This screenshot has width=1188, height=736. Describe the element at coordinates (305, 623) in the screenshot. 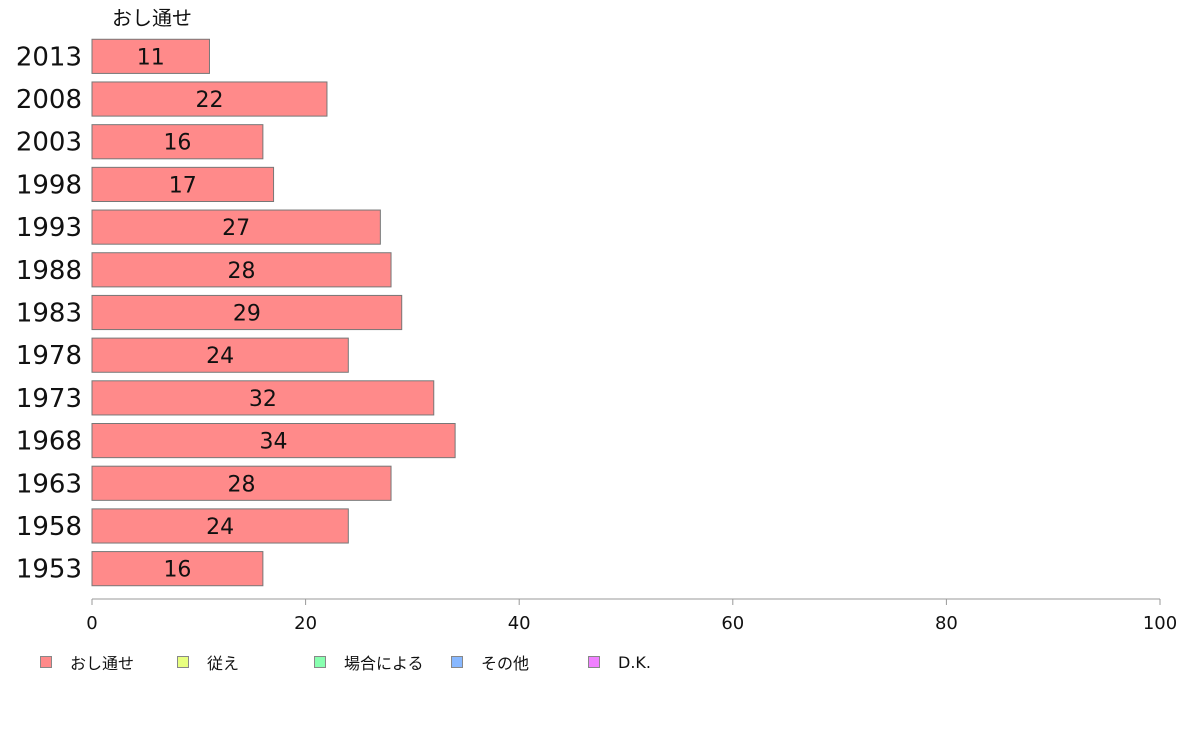

I see `x-tick-label-20: 20` at that location.